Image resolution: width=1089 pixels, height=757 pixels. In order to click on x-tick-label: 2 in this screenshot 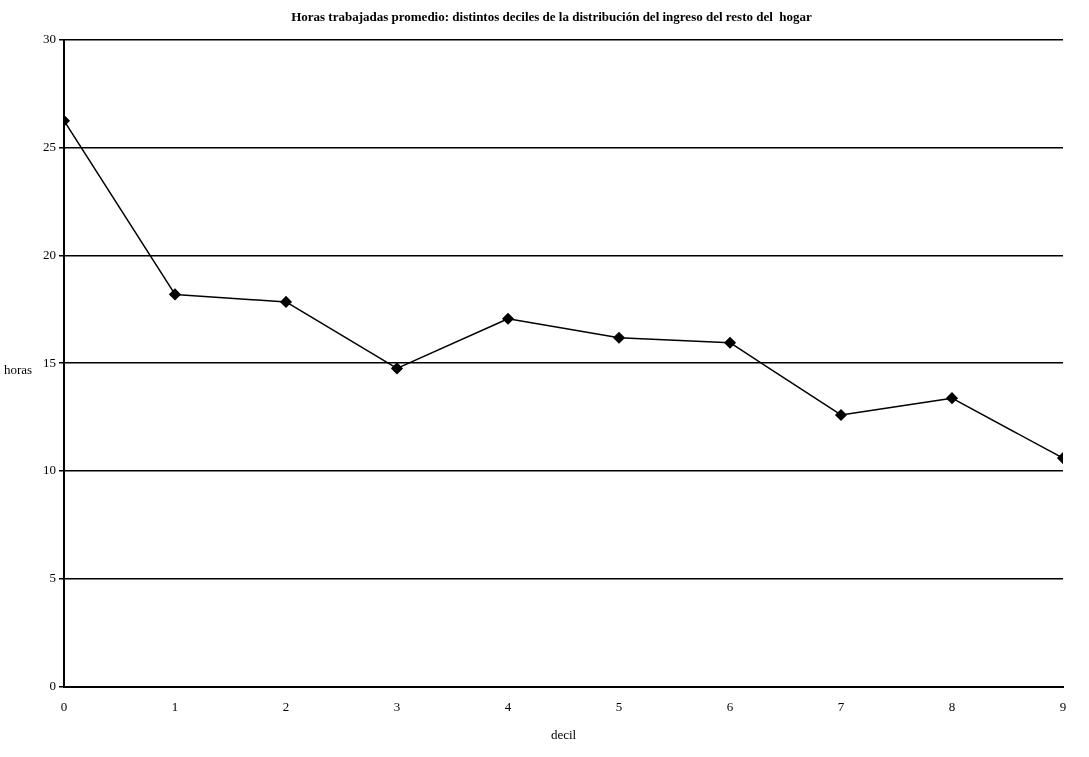, I will do `click(286, 707)`.